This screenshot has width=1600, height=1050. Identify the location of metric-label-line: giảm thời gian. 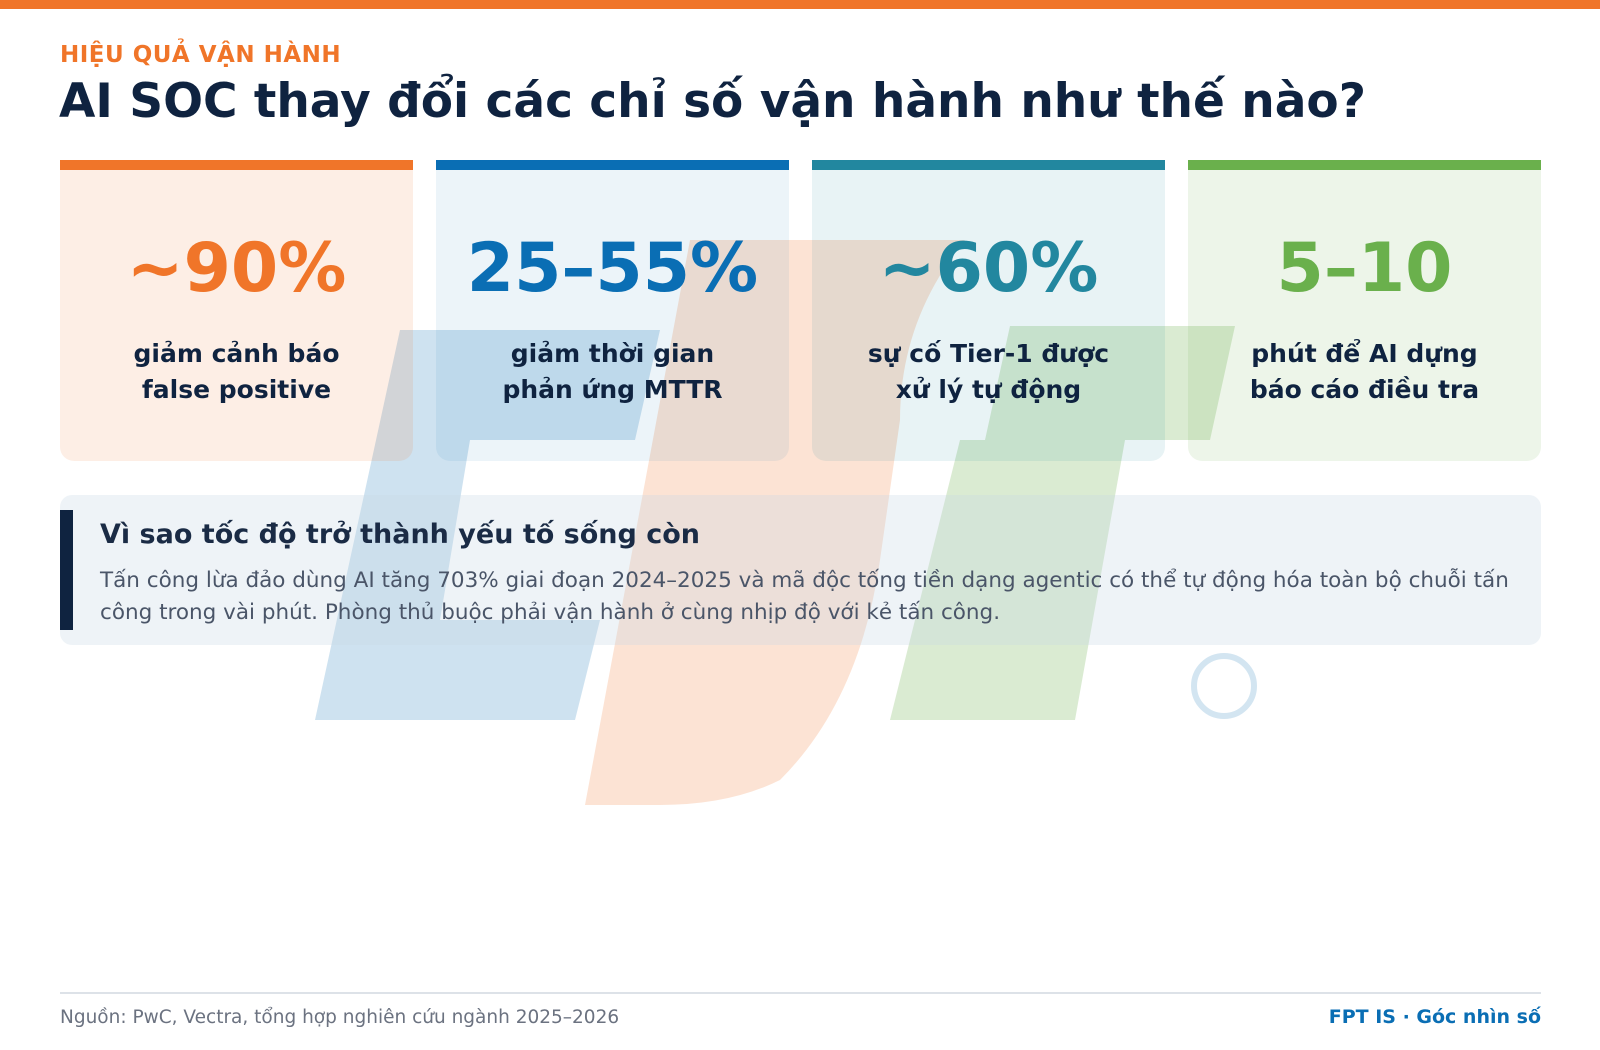
(612, 353).